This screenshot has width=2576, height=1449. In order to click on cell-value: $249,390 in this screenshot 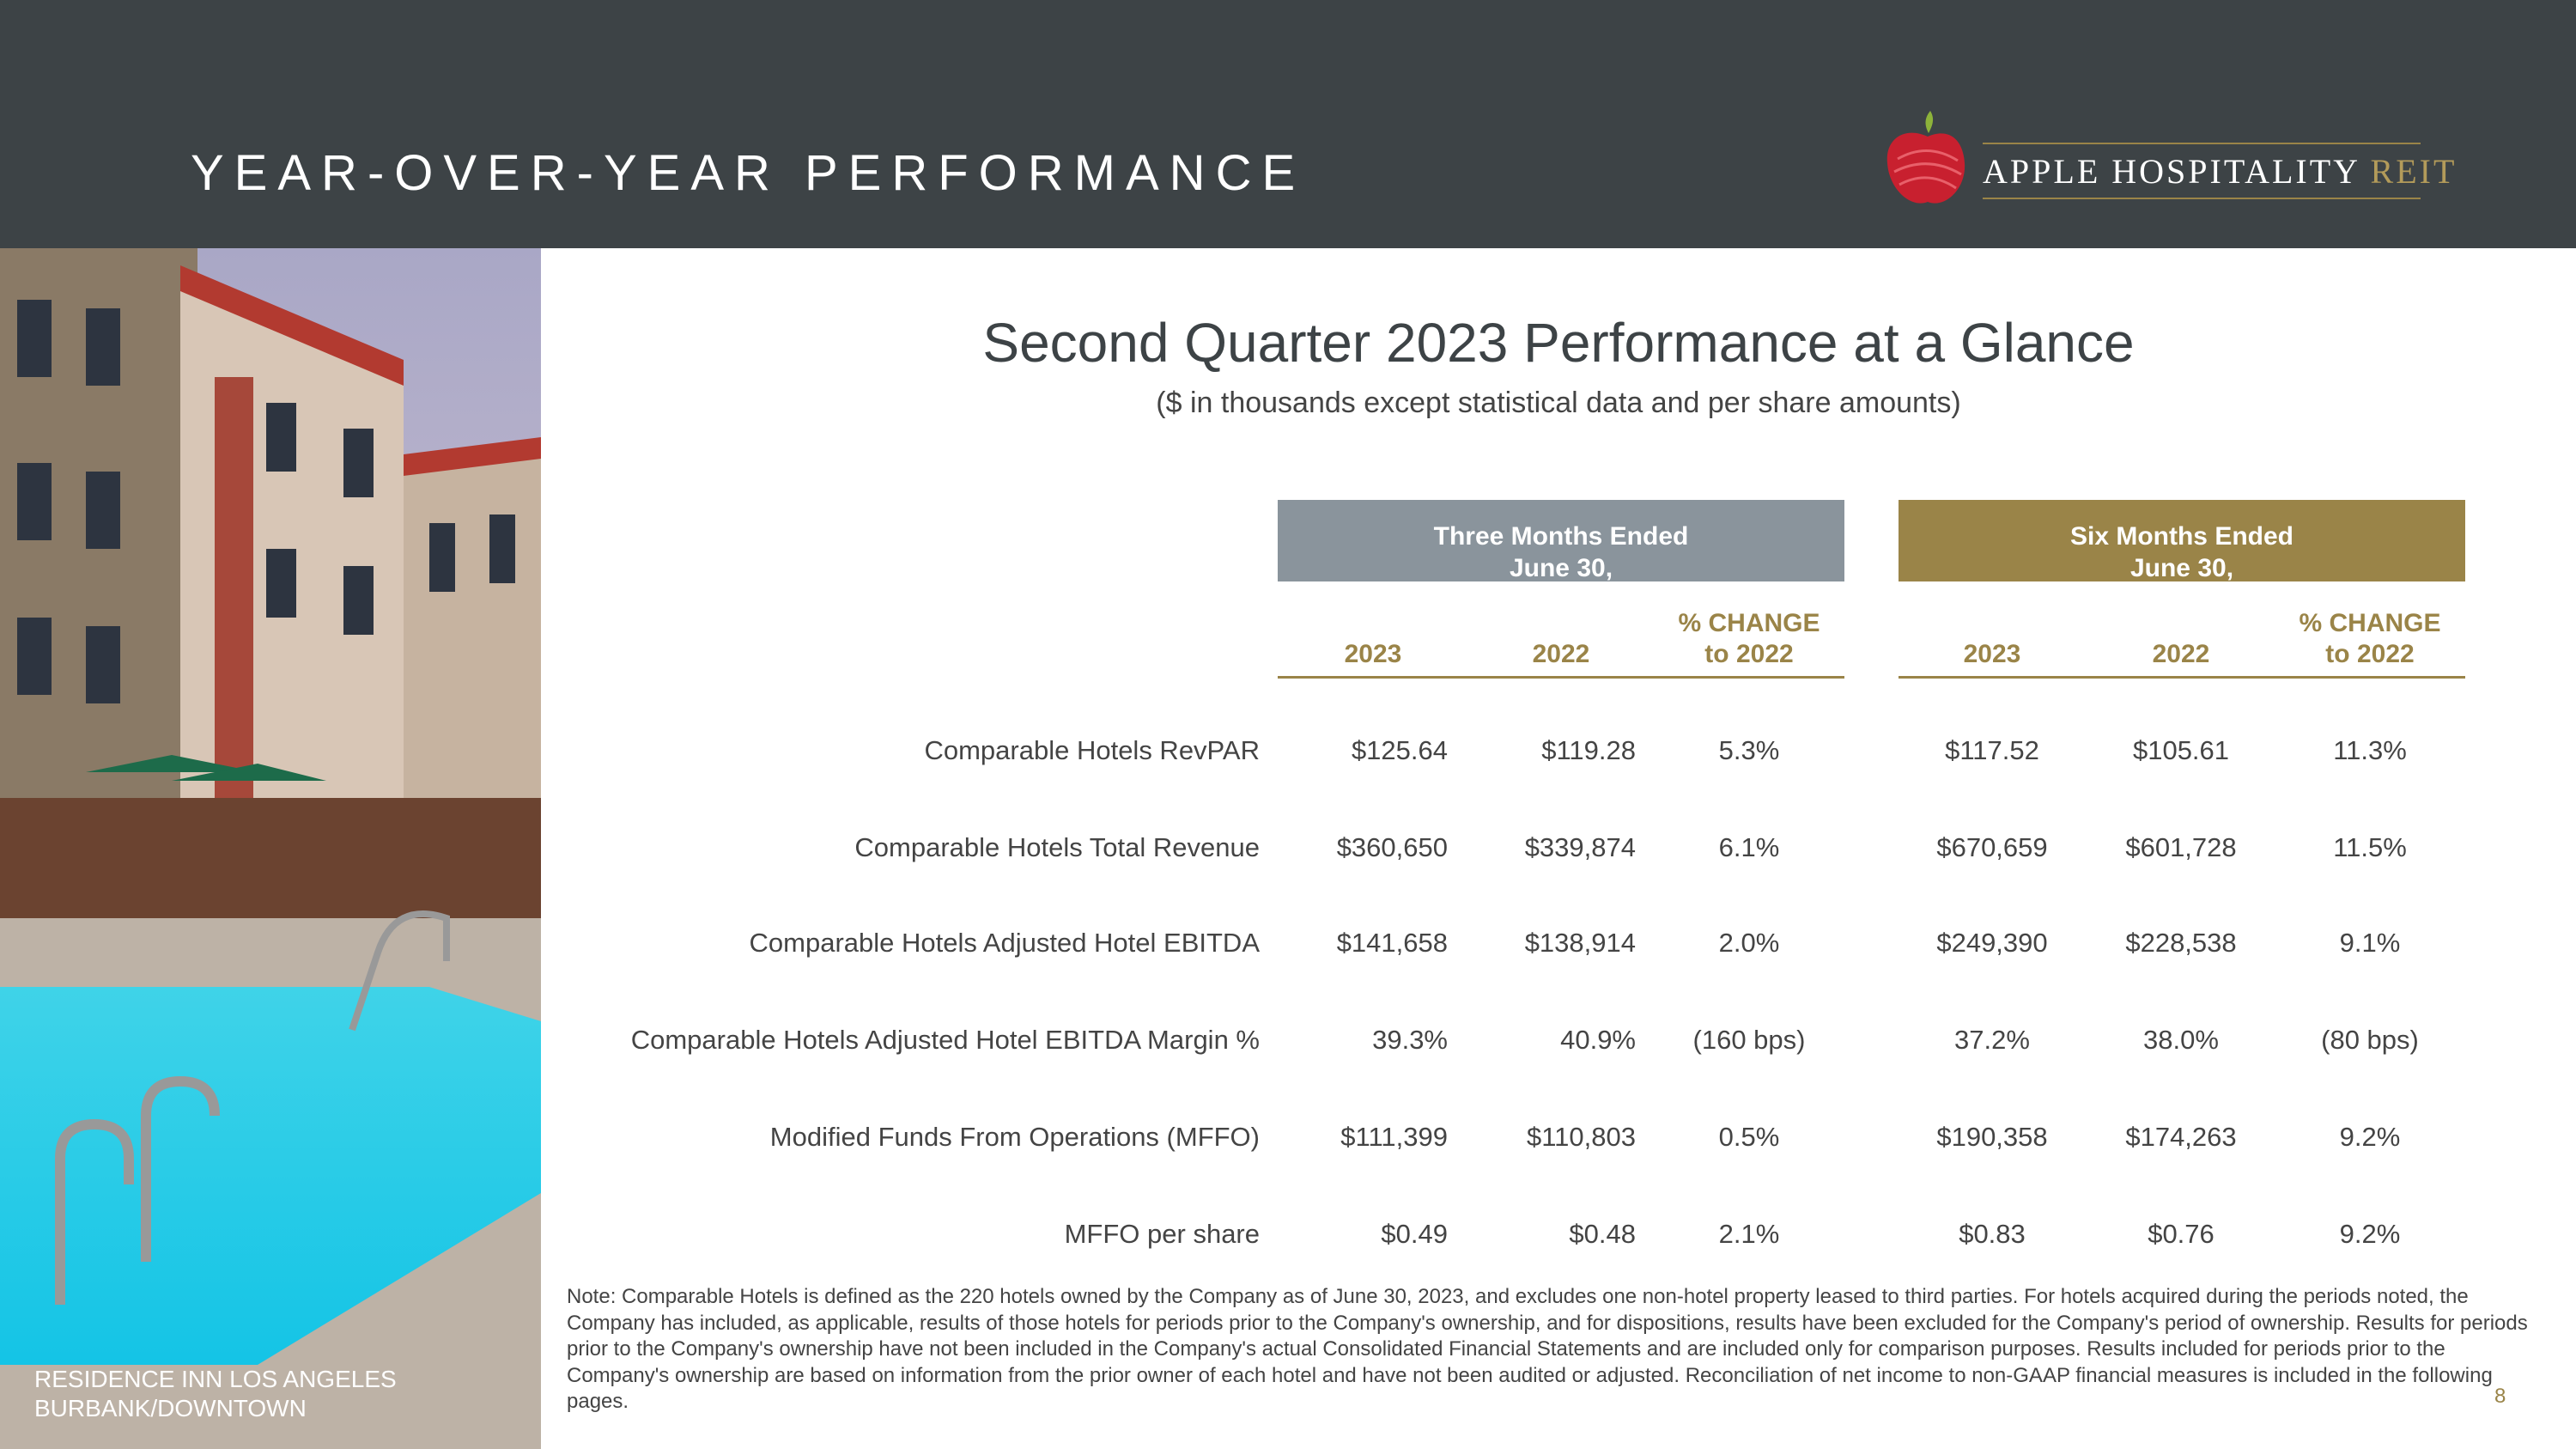, I will do `click(1992, 943)`.